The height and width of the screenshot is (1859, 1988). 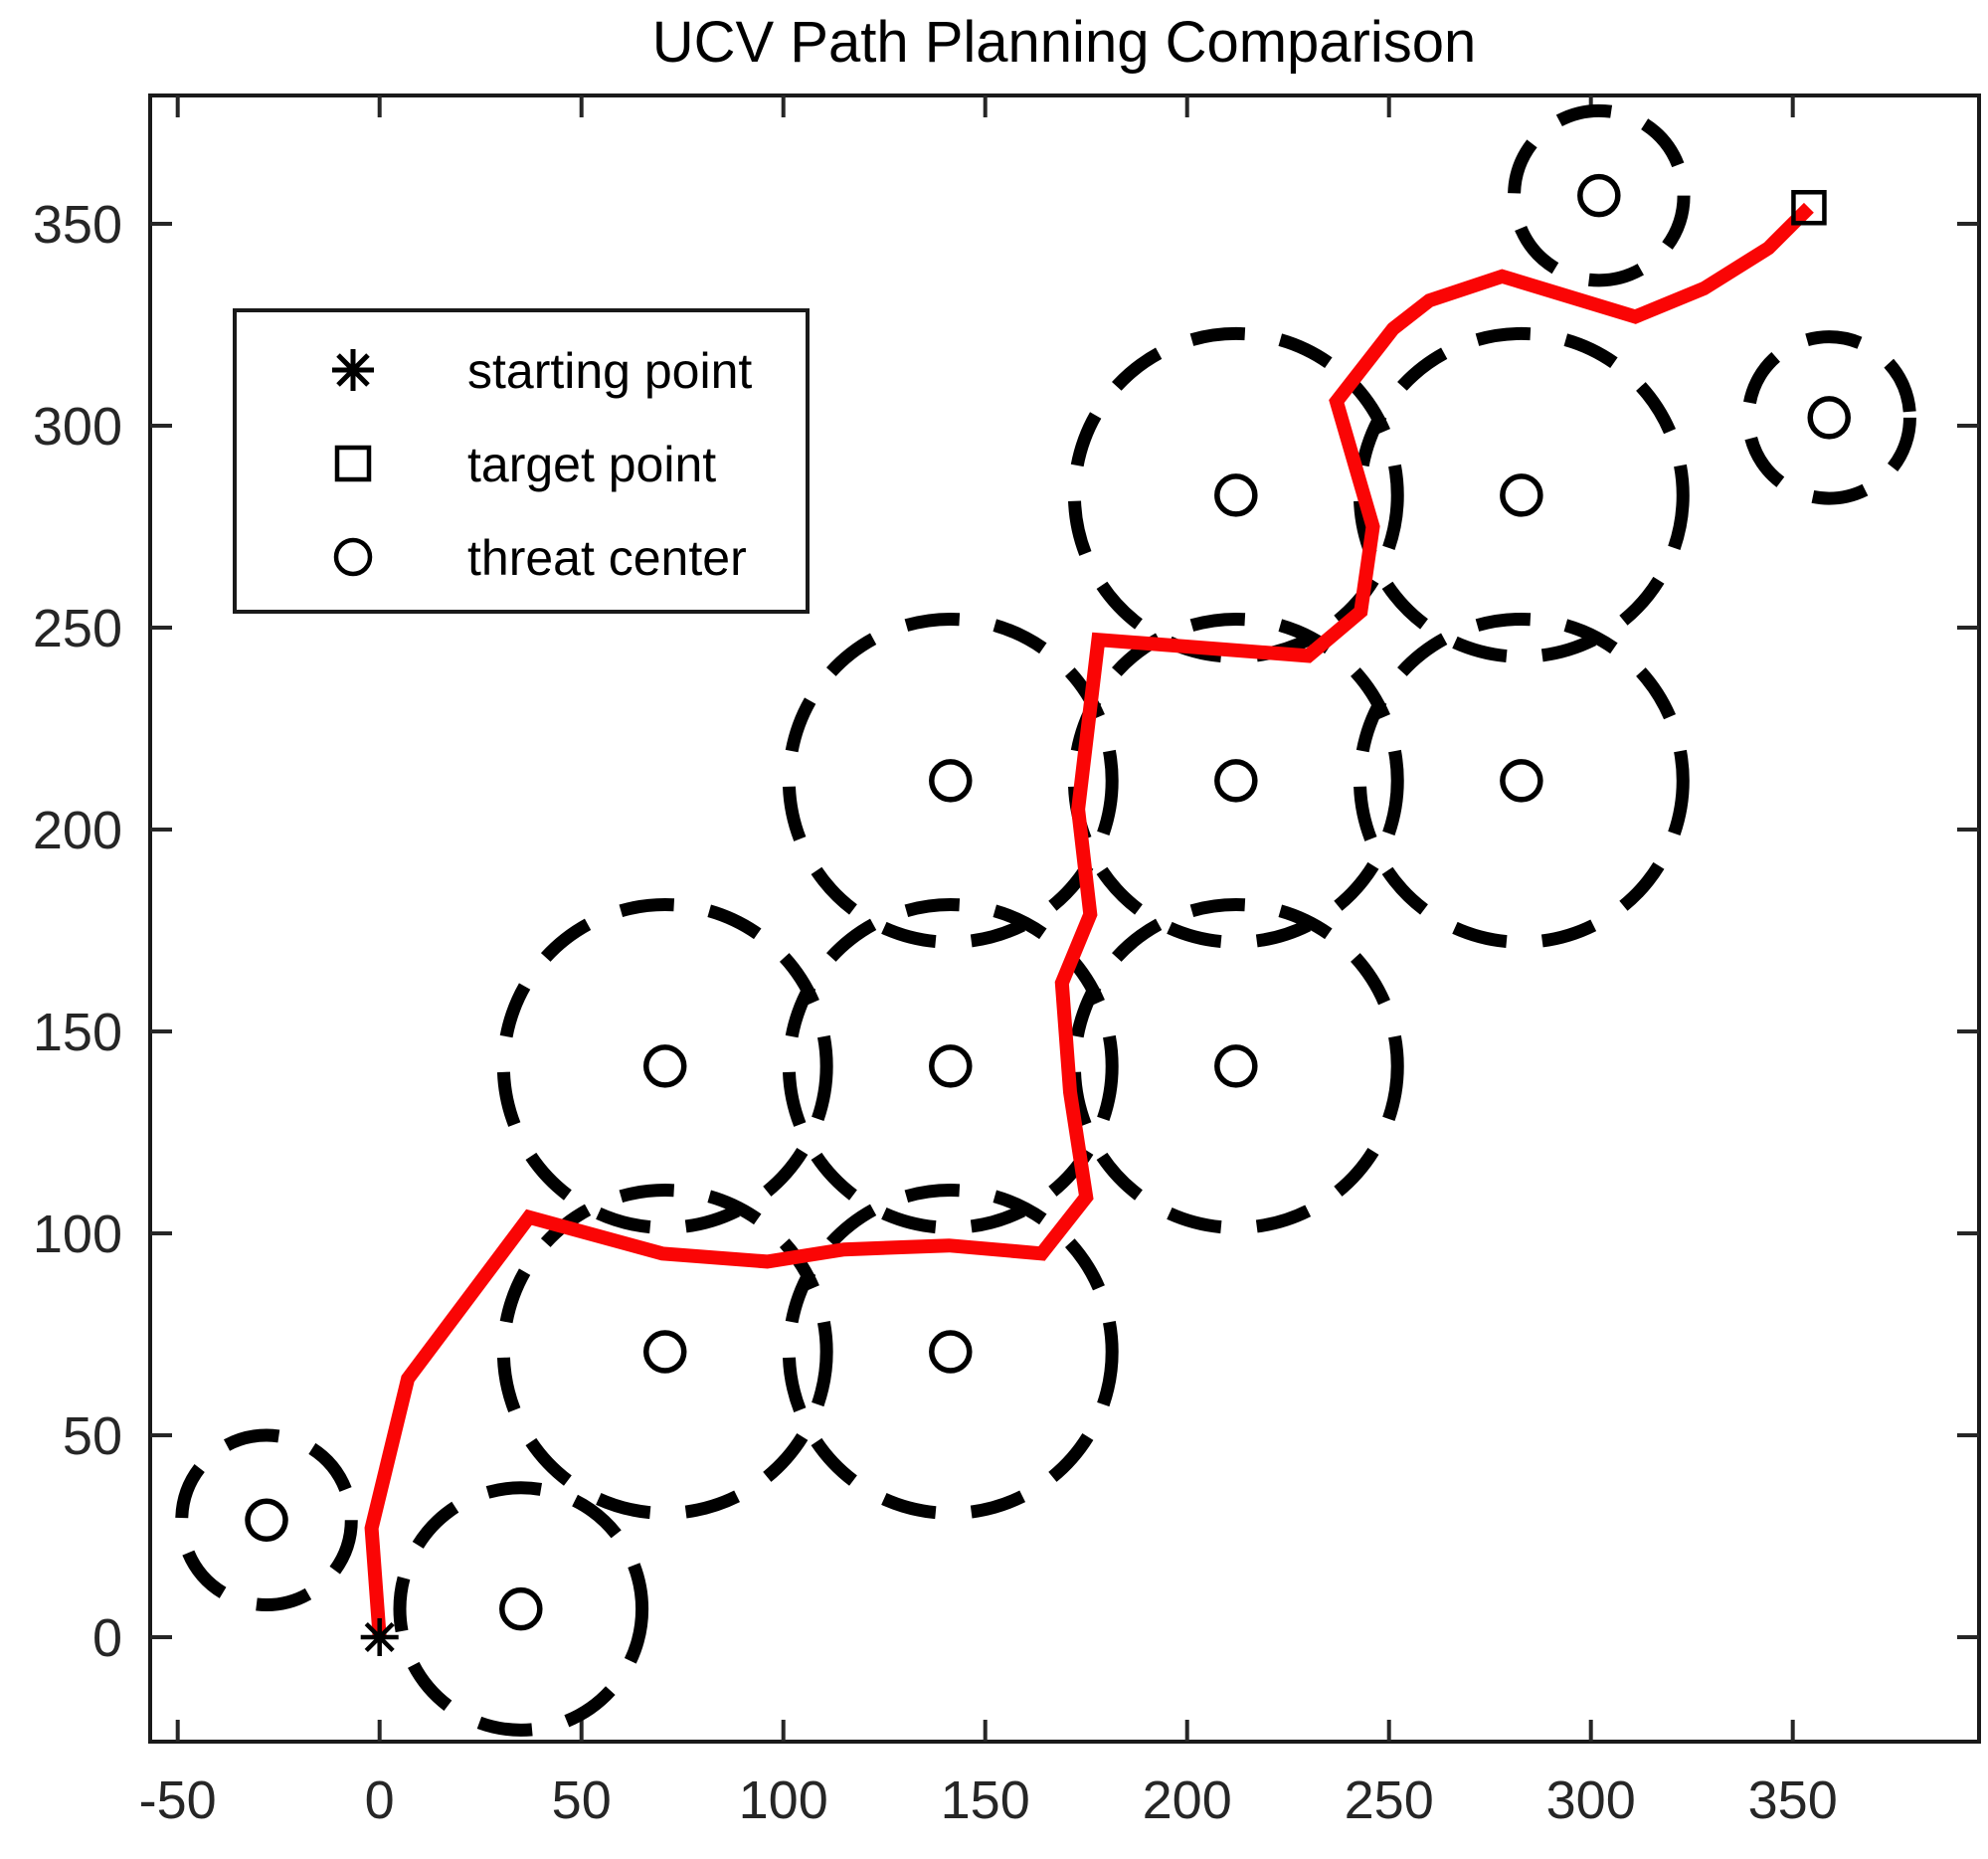 What do you see at coordinates (1064, 43) in the screenshot?
I see `chart-title: UCV Path Planning Comparison` at bounding box center [1064, 43].